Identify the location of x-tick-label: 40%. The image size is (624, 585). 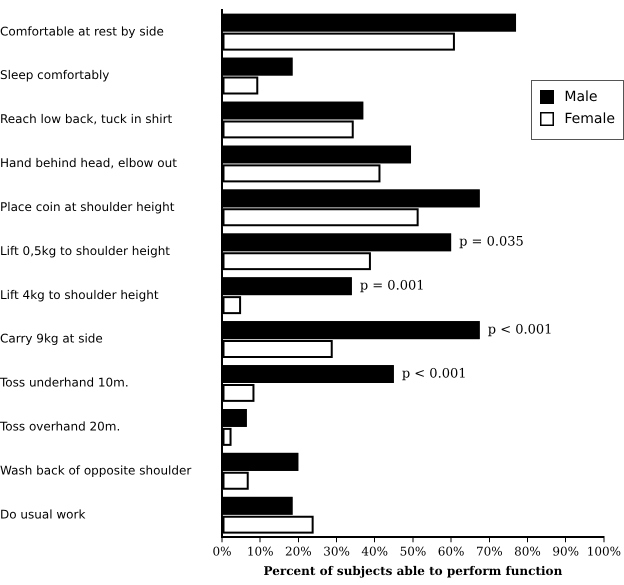
(374, 551).